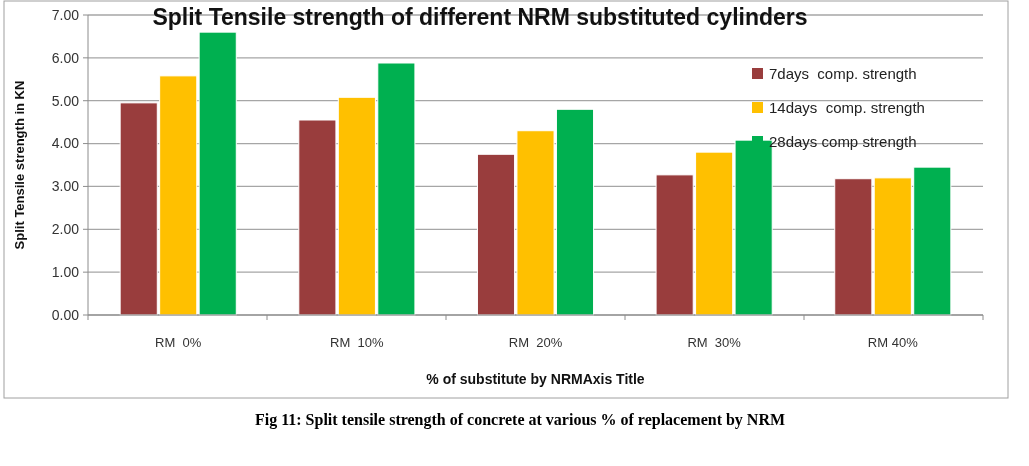 This screenshot has width=1029, height=466. I want to click on caption: Fig 11: Split tensile strength of concrete at various % of replacement by NRM, so click(520, 420).